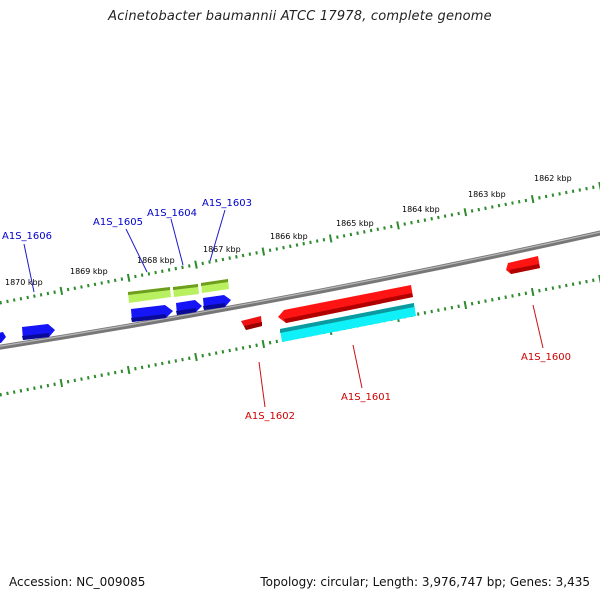 The image size is (600, 600). I want to click on label-A1S_1601: A1S_1601, so click(366, 397).